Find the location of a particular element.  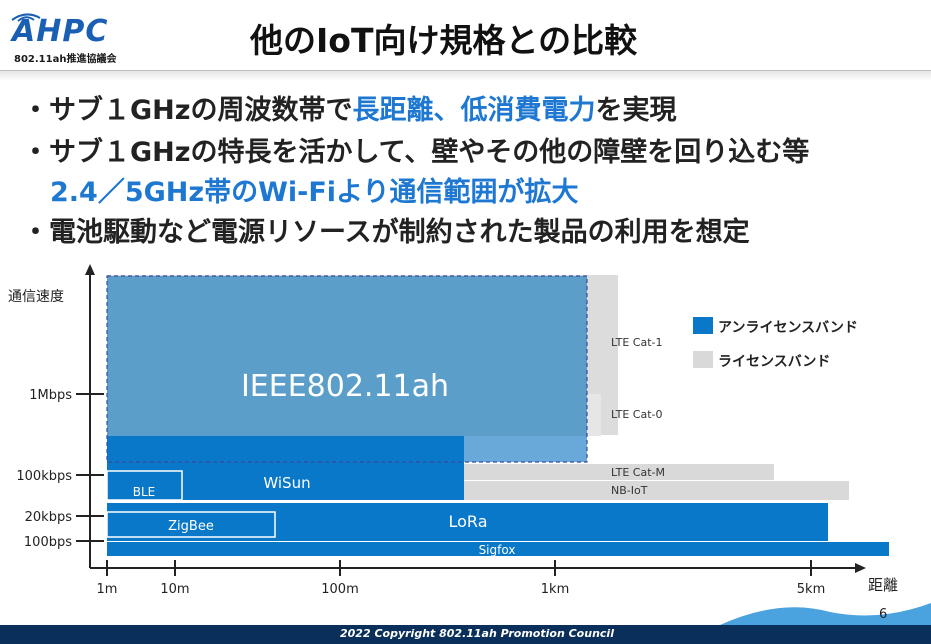

bullet-3-text: ・電池駆動など電源リソースが制約された製品の利用を想定 is located at coordinates (386, 232).